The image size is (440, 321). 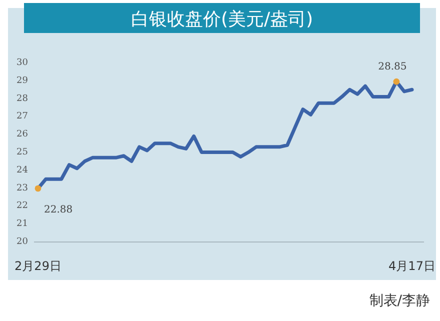 I want to click on x-tick-label: 2月29日, so click(x=38, y=266).